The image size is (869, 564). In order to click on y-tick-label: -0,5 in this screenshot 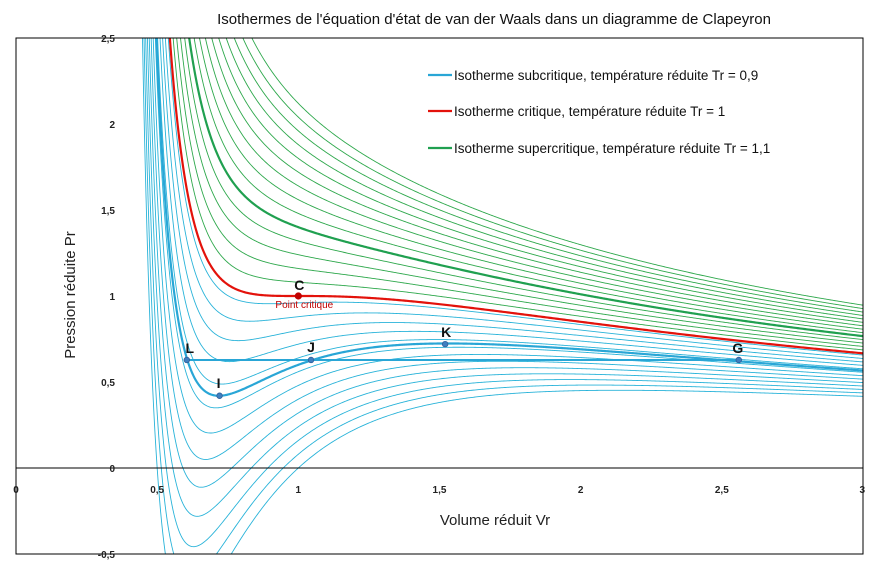, I will do `click(107, 555)`.